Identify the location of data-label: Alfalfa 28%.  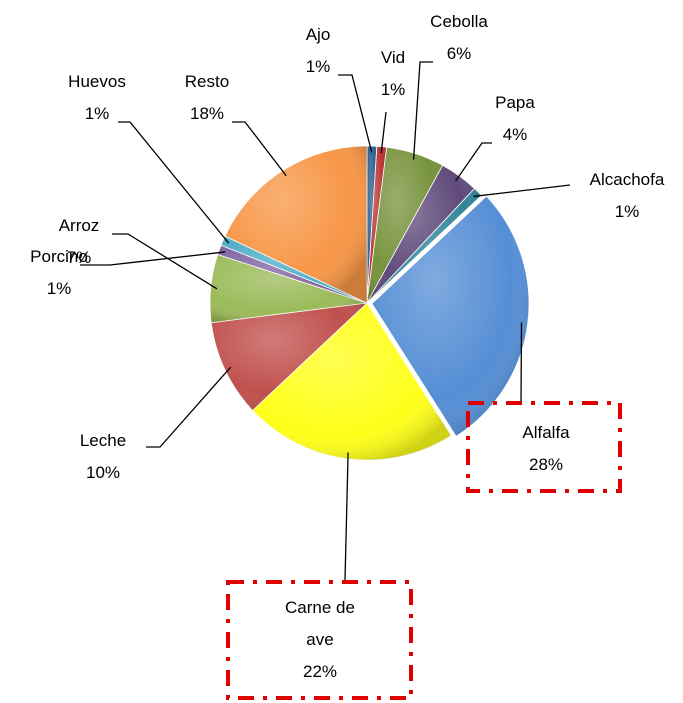
(546, 449).